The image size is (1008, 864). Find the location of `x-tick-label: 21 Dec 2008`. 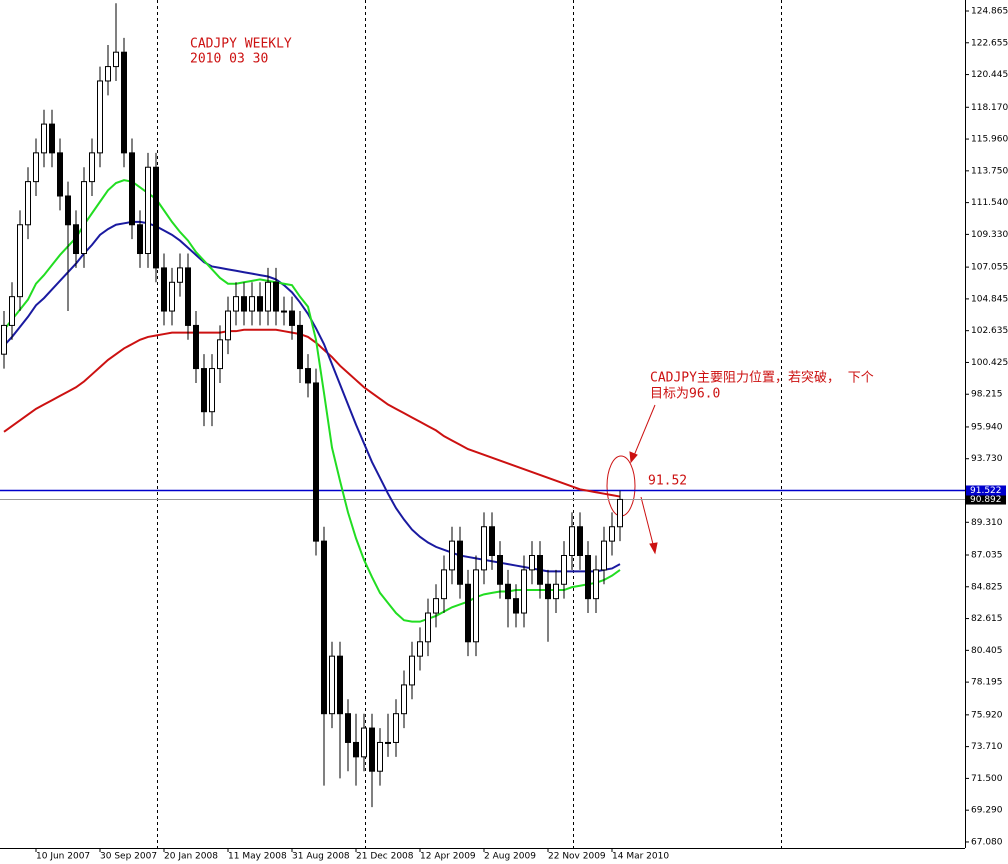

x-tick-label: 21 Dec 2008 is located at coordinates (385, 857).